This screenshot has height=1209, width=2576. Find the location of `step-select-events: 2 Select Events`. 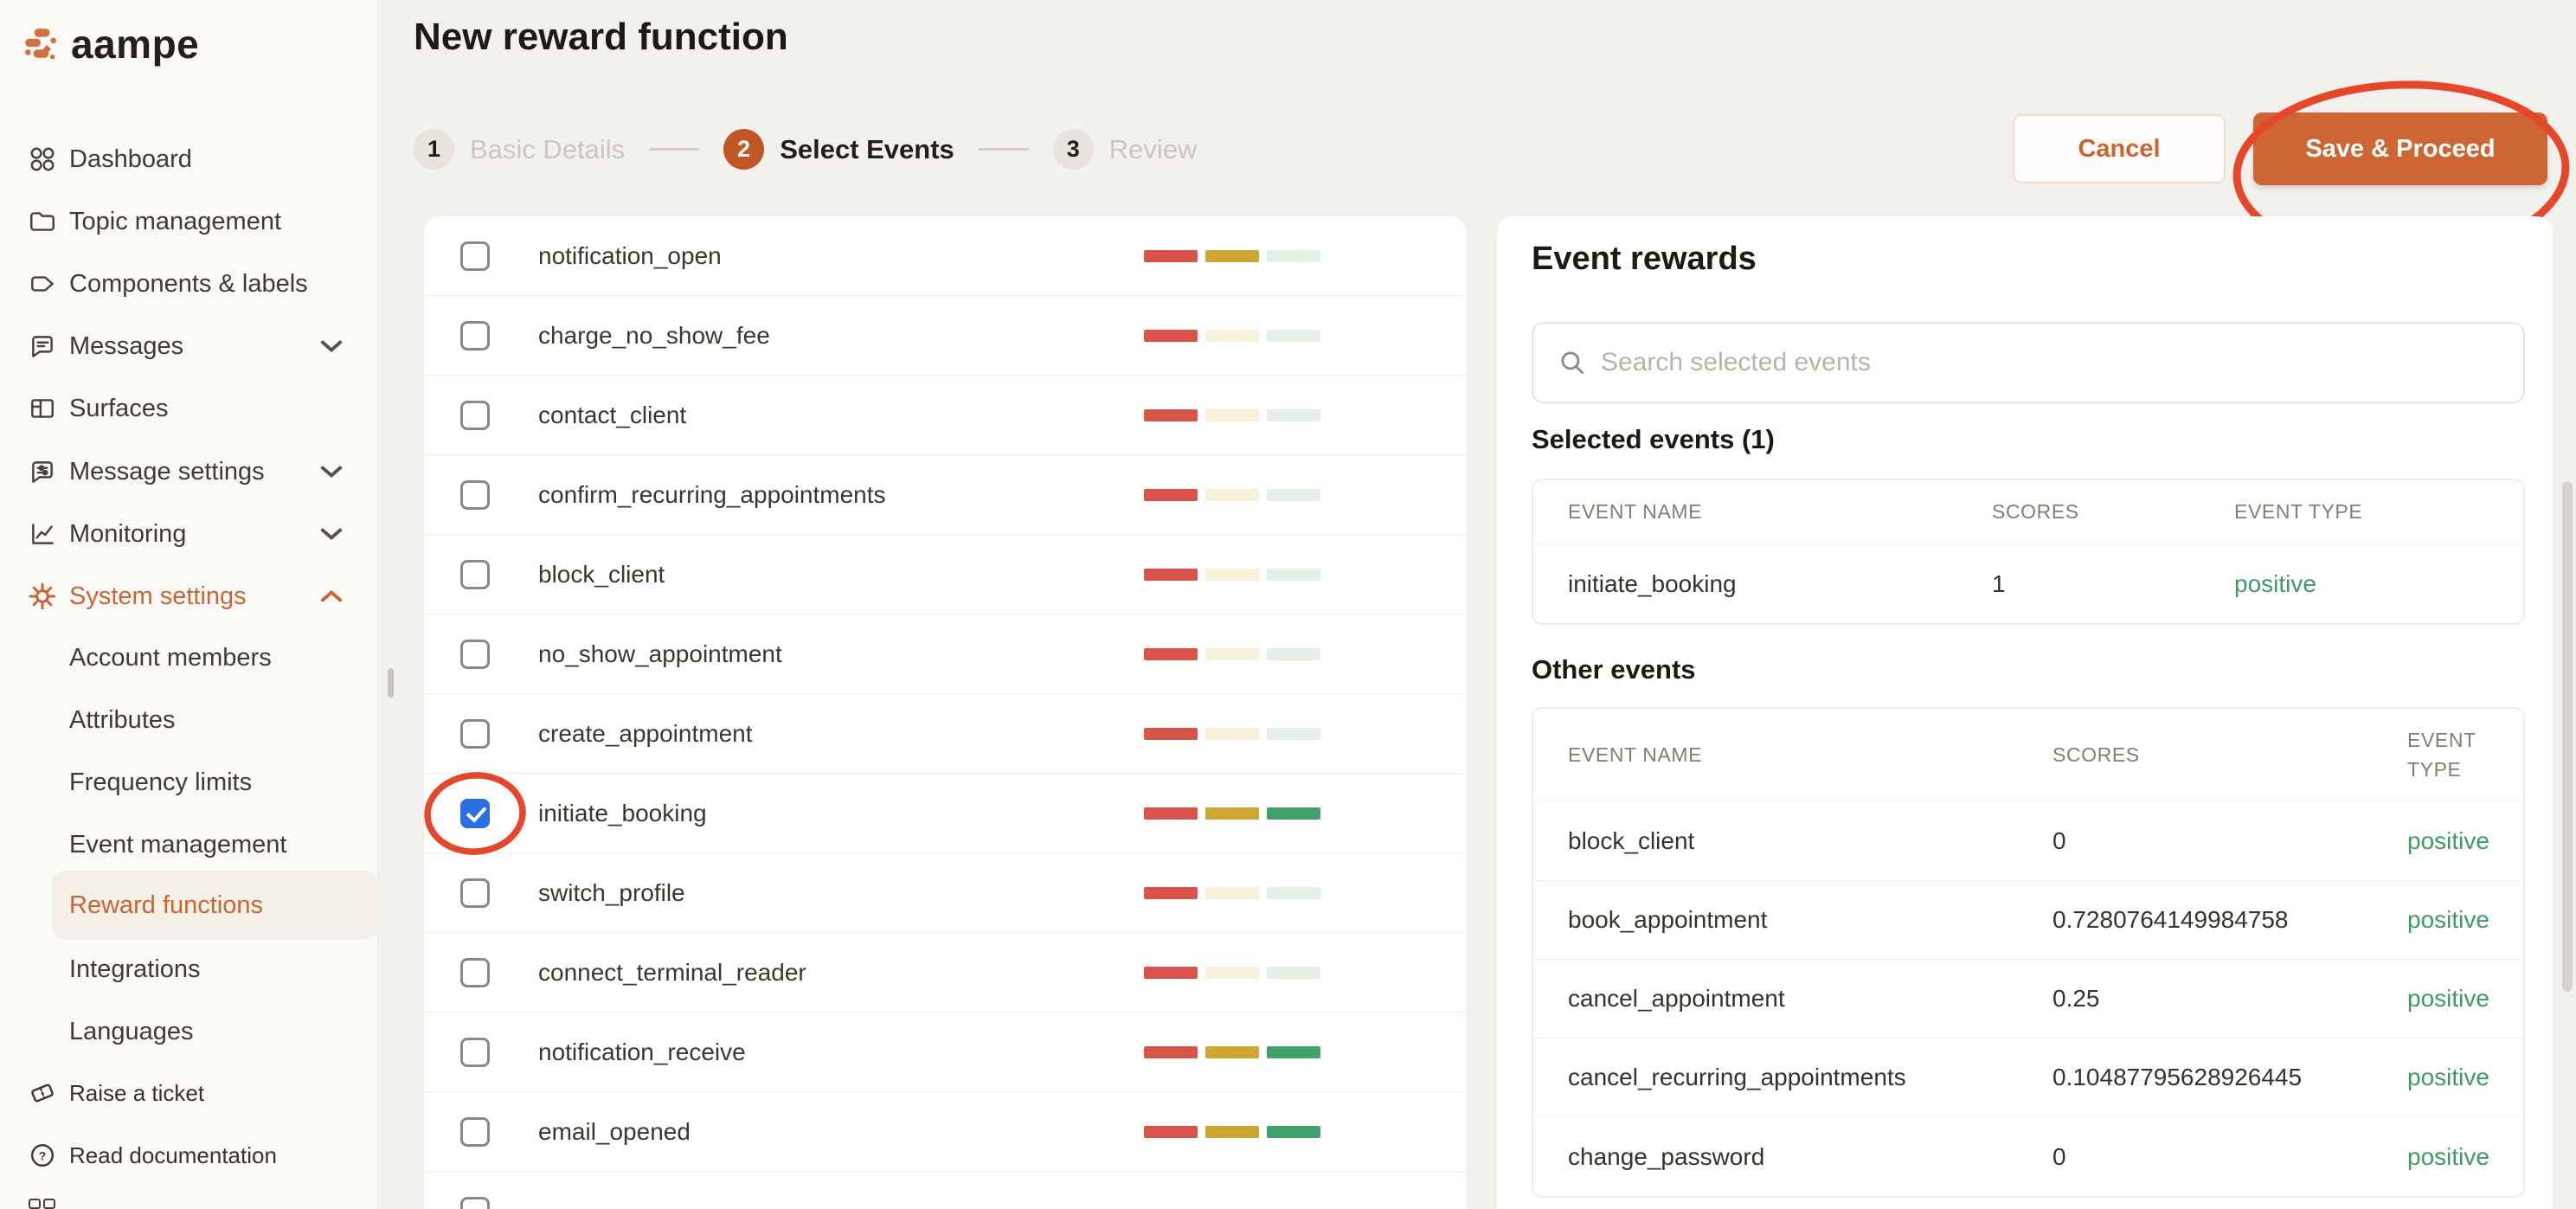

step-select-events: 2 Select Events is located at coordinates (839, 149).